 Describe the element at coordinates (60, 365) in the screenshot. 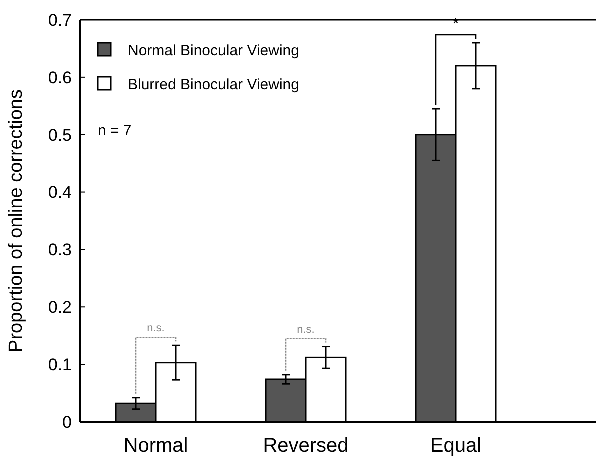

I see `y-tick-label: 0.1` at that location.